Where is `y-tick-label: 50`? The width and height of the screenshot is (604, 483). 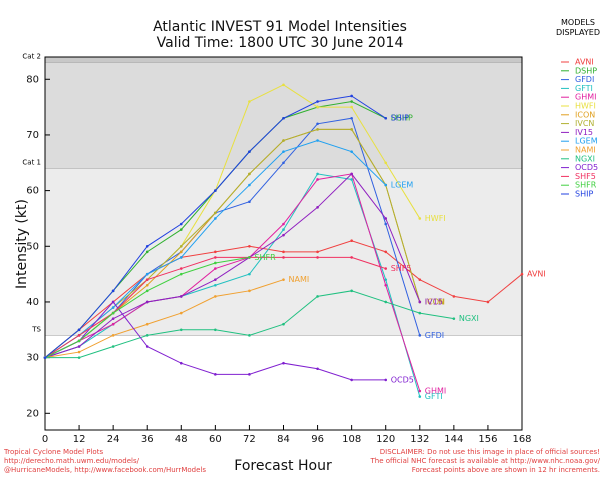 y-tick-label: 50 is located at coordinates (32, 246).